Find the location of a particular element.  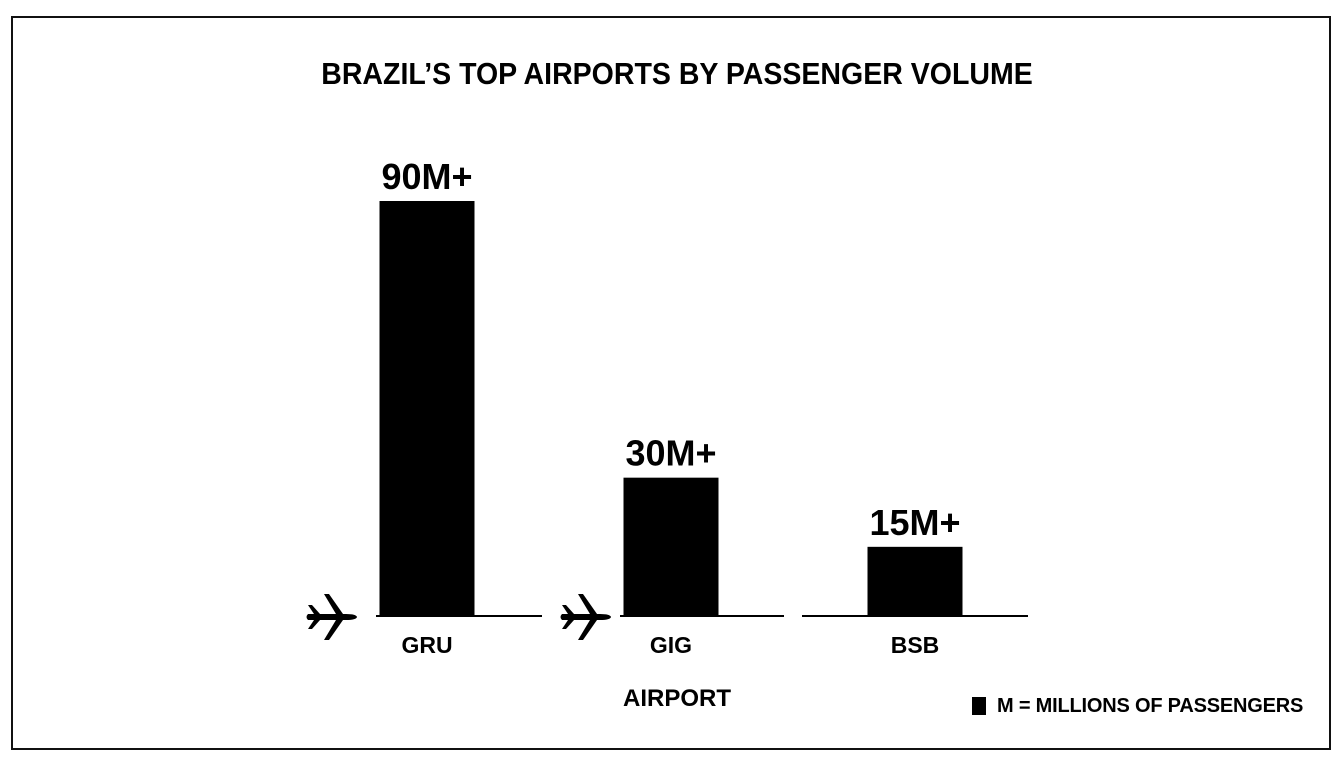

value-label-bsb: 15M+ is located at coordinates (914, 522).